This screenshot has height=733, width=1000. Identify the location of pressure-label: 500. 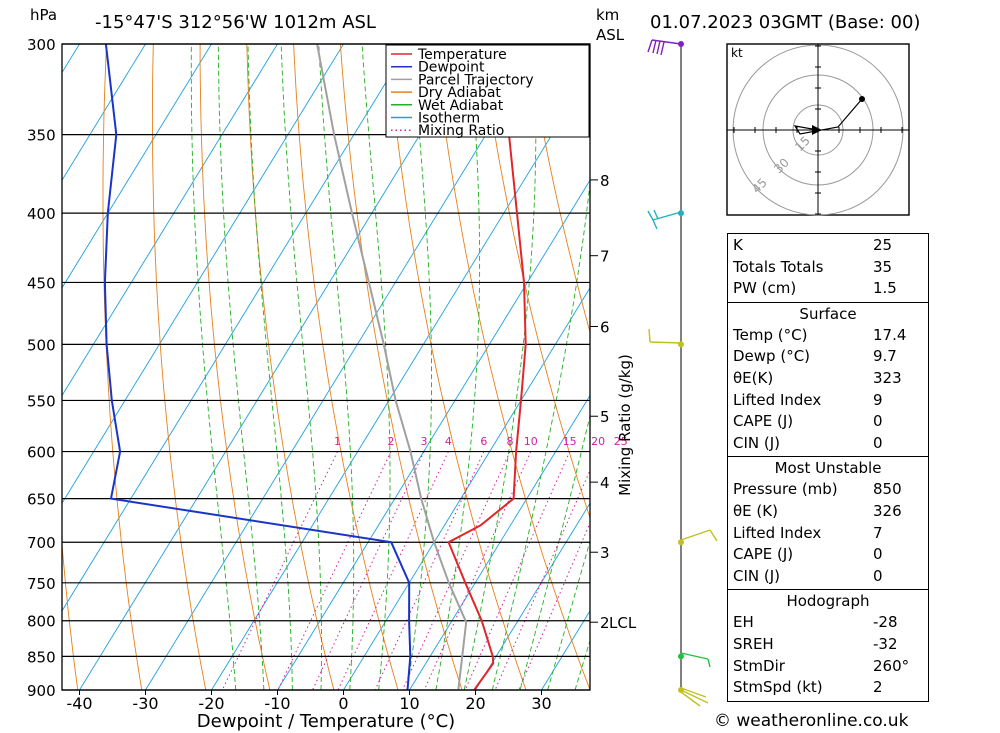
(41, 345).